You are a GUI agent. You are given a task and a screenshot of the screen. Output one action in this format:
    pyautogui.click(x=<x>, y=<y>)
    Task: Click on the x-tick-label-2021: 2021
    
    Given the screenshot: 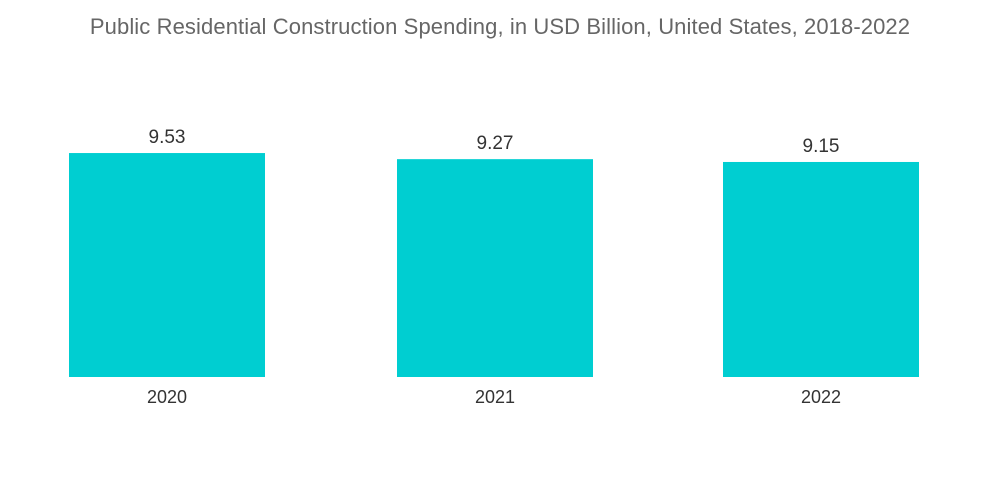 What is the action you would take?
    pyautogui.click(x=495, y=397)
    